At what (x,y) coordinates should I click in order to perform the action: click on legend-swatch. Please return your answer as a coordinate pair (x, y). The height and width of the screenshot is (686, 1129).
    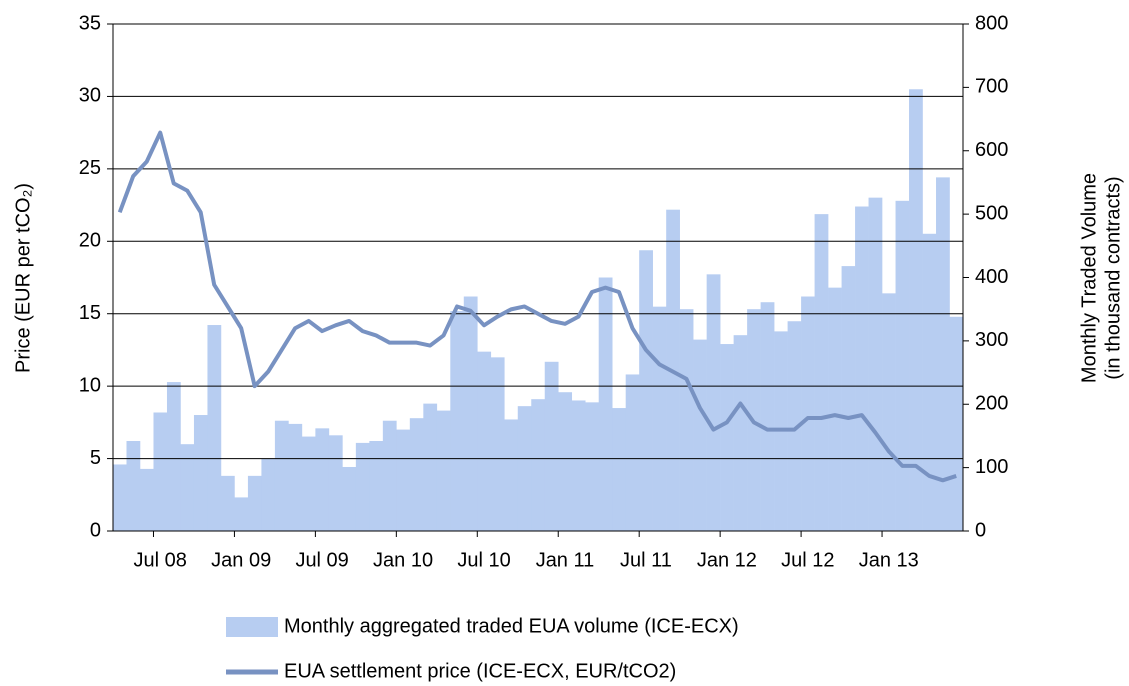
    Looking at the image, I should click on (252, 627).